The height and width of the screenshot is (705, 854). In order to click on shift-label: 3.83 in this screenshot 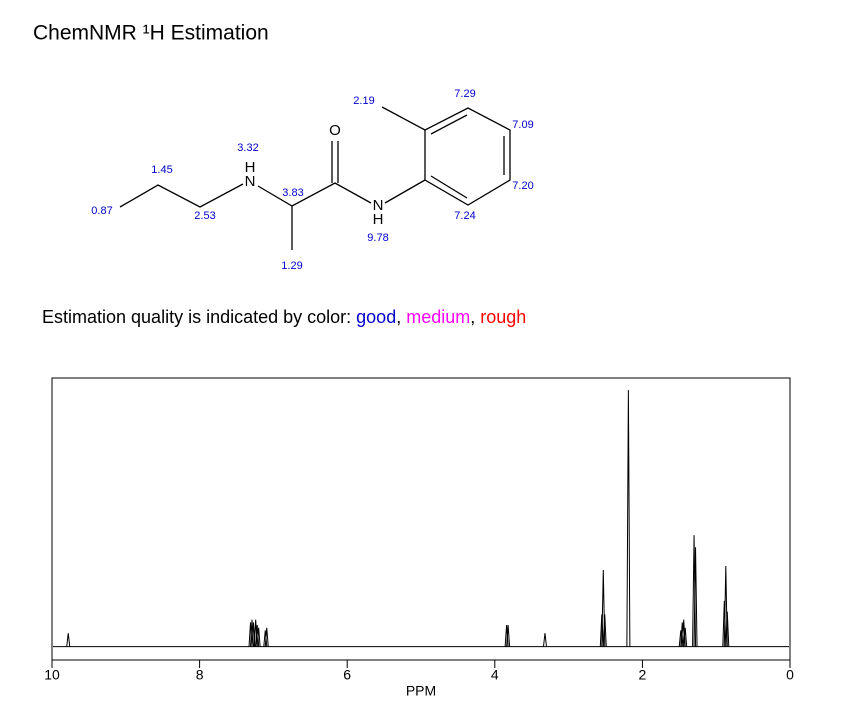, I will do `click(292, 193)`.